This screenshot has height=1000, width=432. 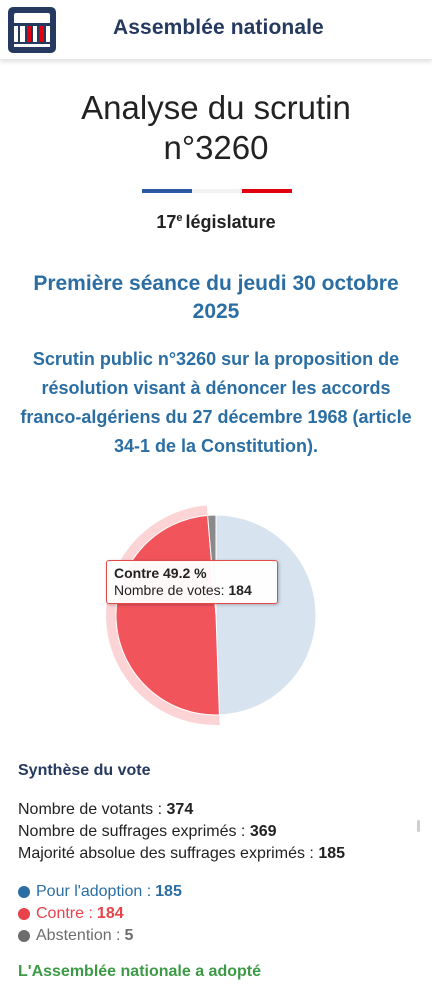 I want to click on legislature-label: 17e législature, so click(x=216, y=222).